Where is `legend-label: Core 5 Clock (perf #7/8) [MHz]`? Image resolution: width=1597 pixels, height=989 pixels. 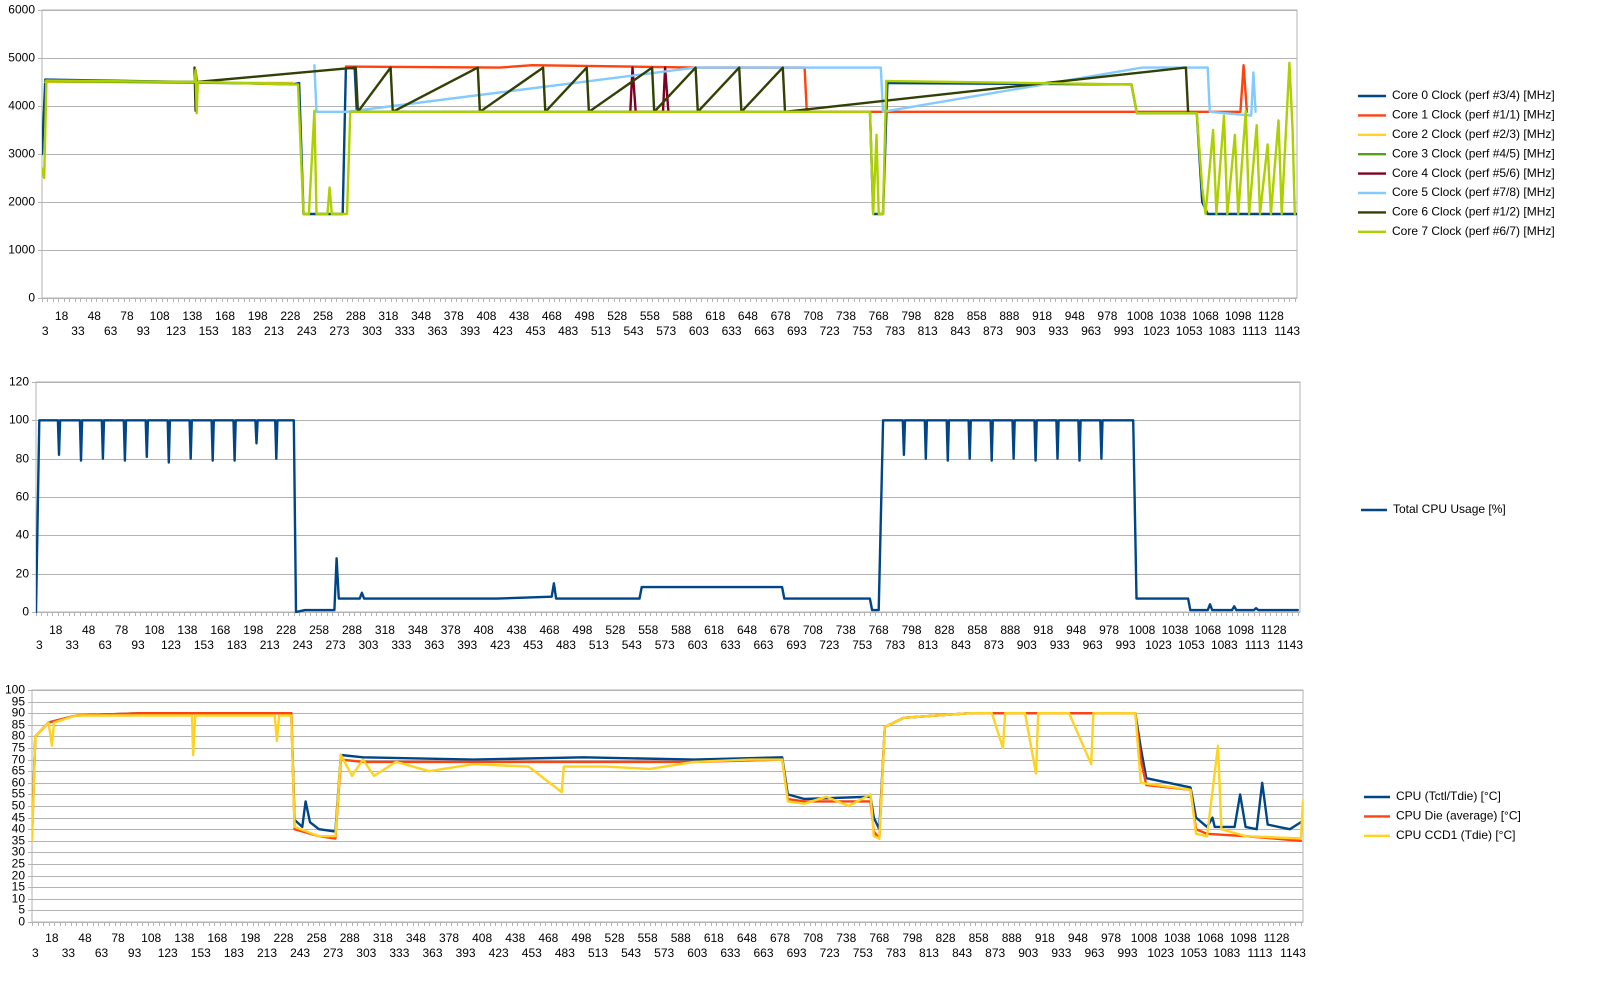 legend-label: Core 5 Clock (perf #7/8) [MHz] is located at coordinates (1473, 192).